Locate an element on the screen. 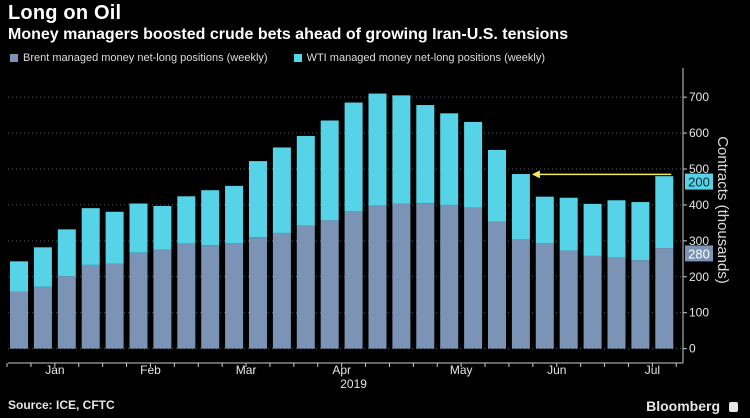 Image resolution: width=750 pixels, height=418 pixels. x-tick-label: May is located at coordinates (461, 370).